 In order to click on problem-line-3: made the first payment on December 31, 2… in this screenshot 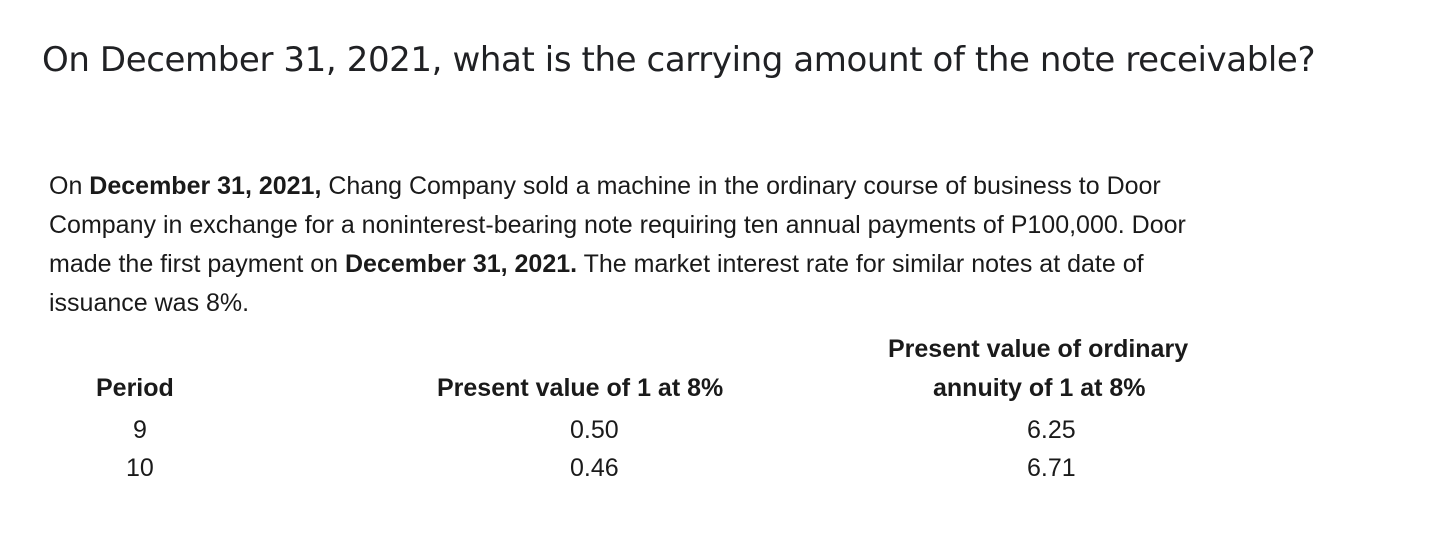, I will do `click(734, 264)`.